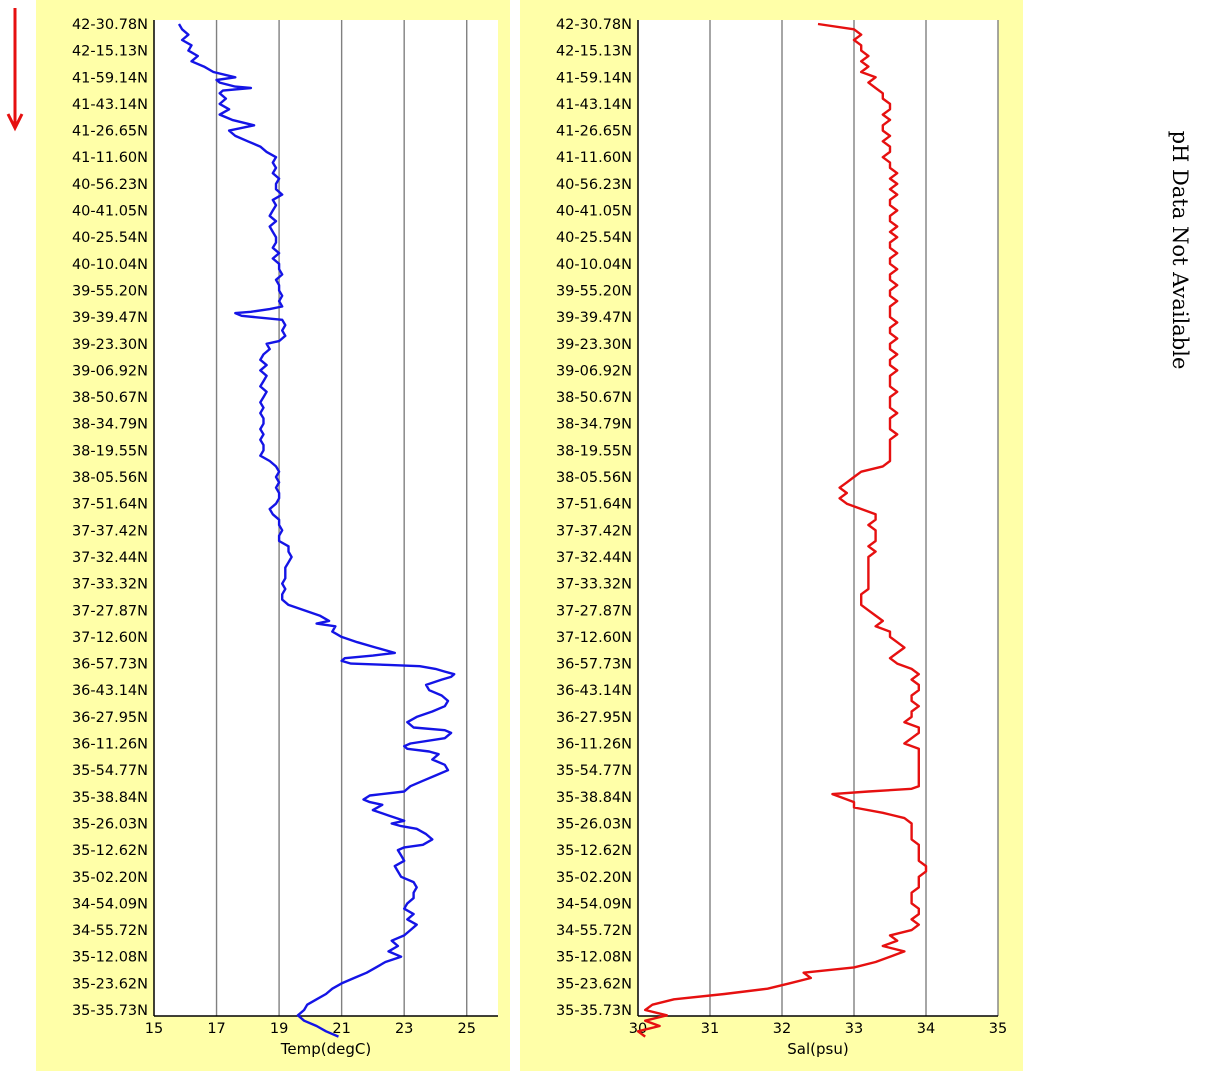 The image size is (1211, 1073). What do you see at coordinates (594, 318) in the screenshot?
I see `sal-y-tick-label: 39-39.47N` at bounding box center [594, 318].